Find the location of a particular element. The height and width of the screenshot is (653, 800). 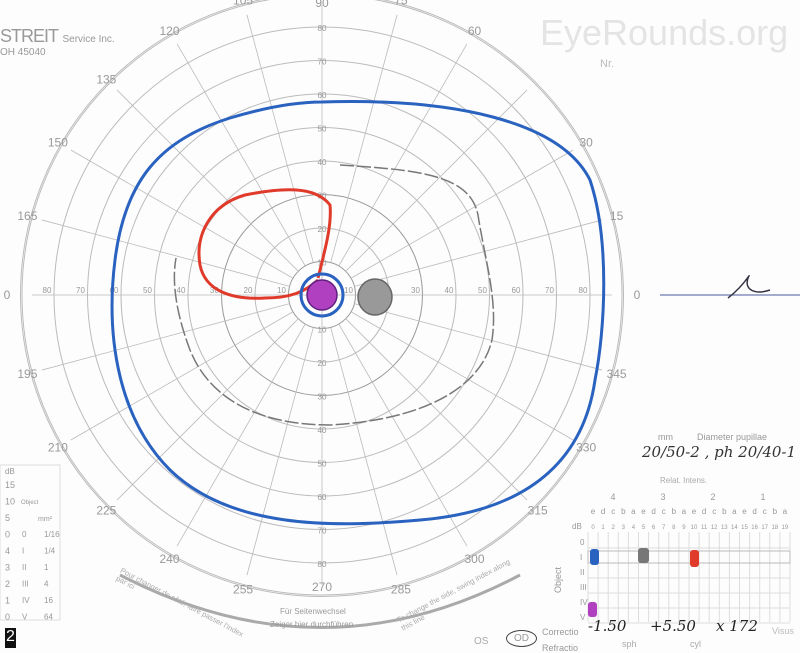

scotoma-gray is located at coordinates (375, 297).